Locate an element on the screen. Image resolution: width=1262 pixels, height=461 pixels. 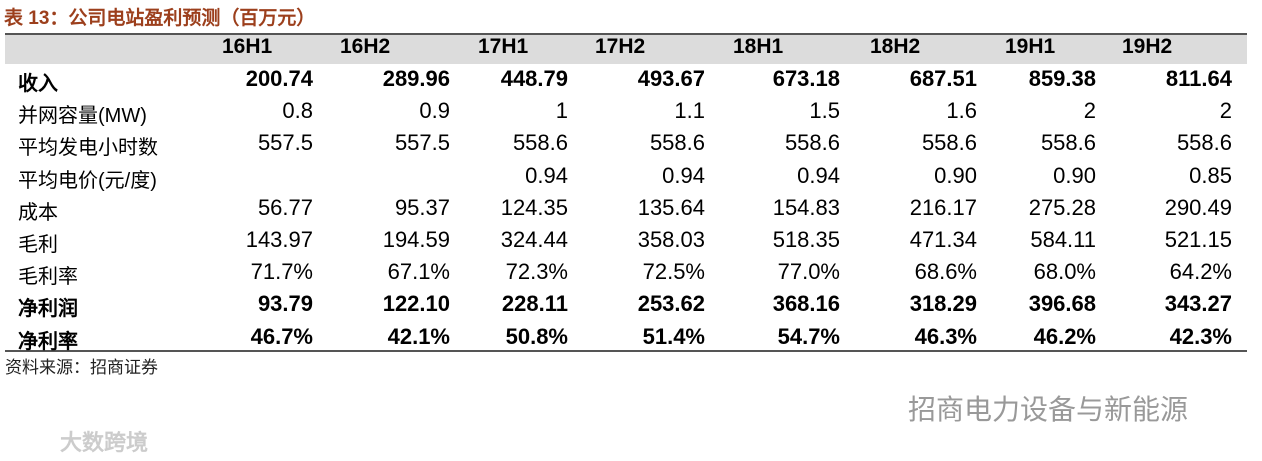
cell: 471.34 is located at coordinates (943, 239).